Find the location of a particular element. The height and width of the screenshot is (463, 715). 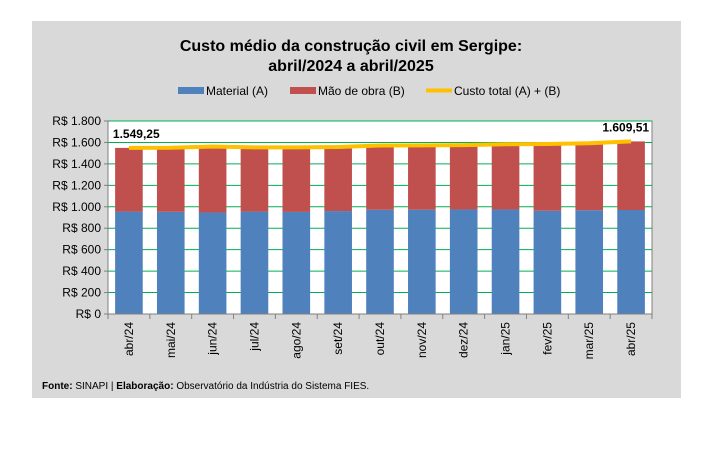

chart-title-line-2: abril/2024 a abril/2025 is located at coordinates (351, 66).